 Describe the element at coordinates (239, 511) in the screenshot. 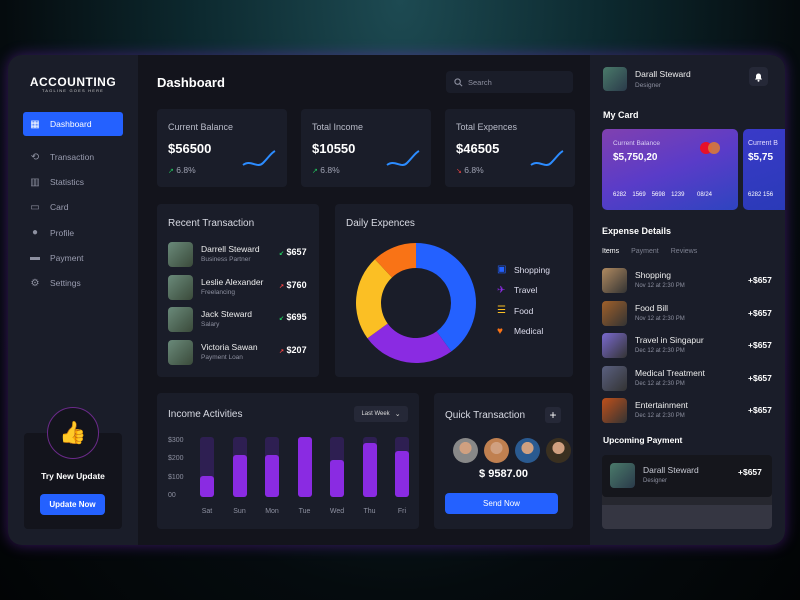

I see `x-tick: Sun` at that location.